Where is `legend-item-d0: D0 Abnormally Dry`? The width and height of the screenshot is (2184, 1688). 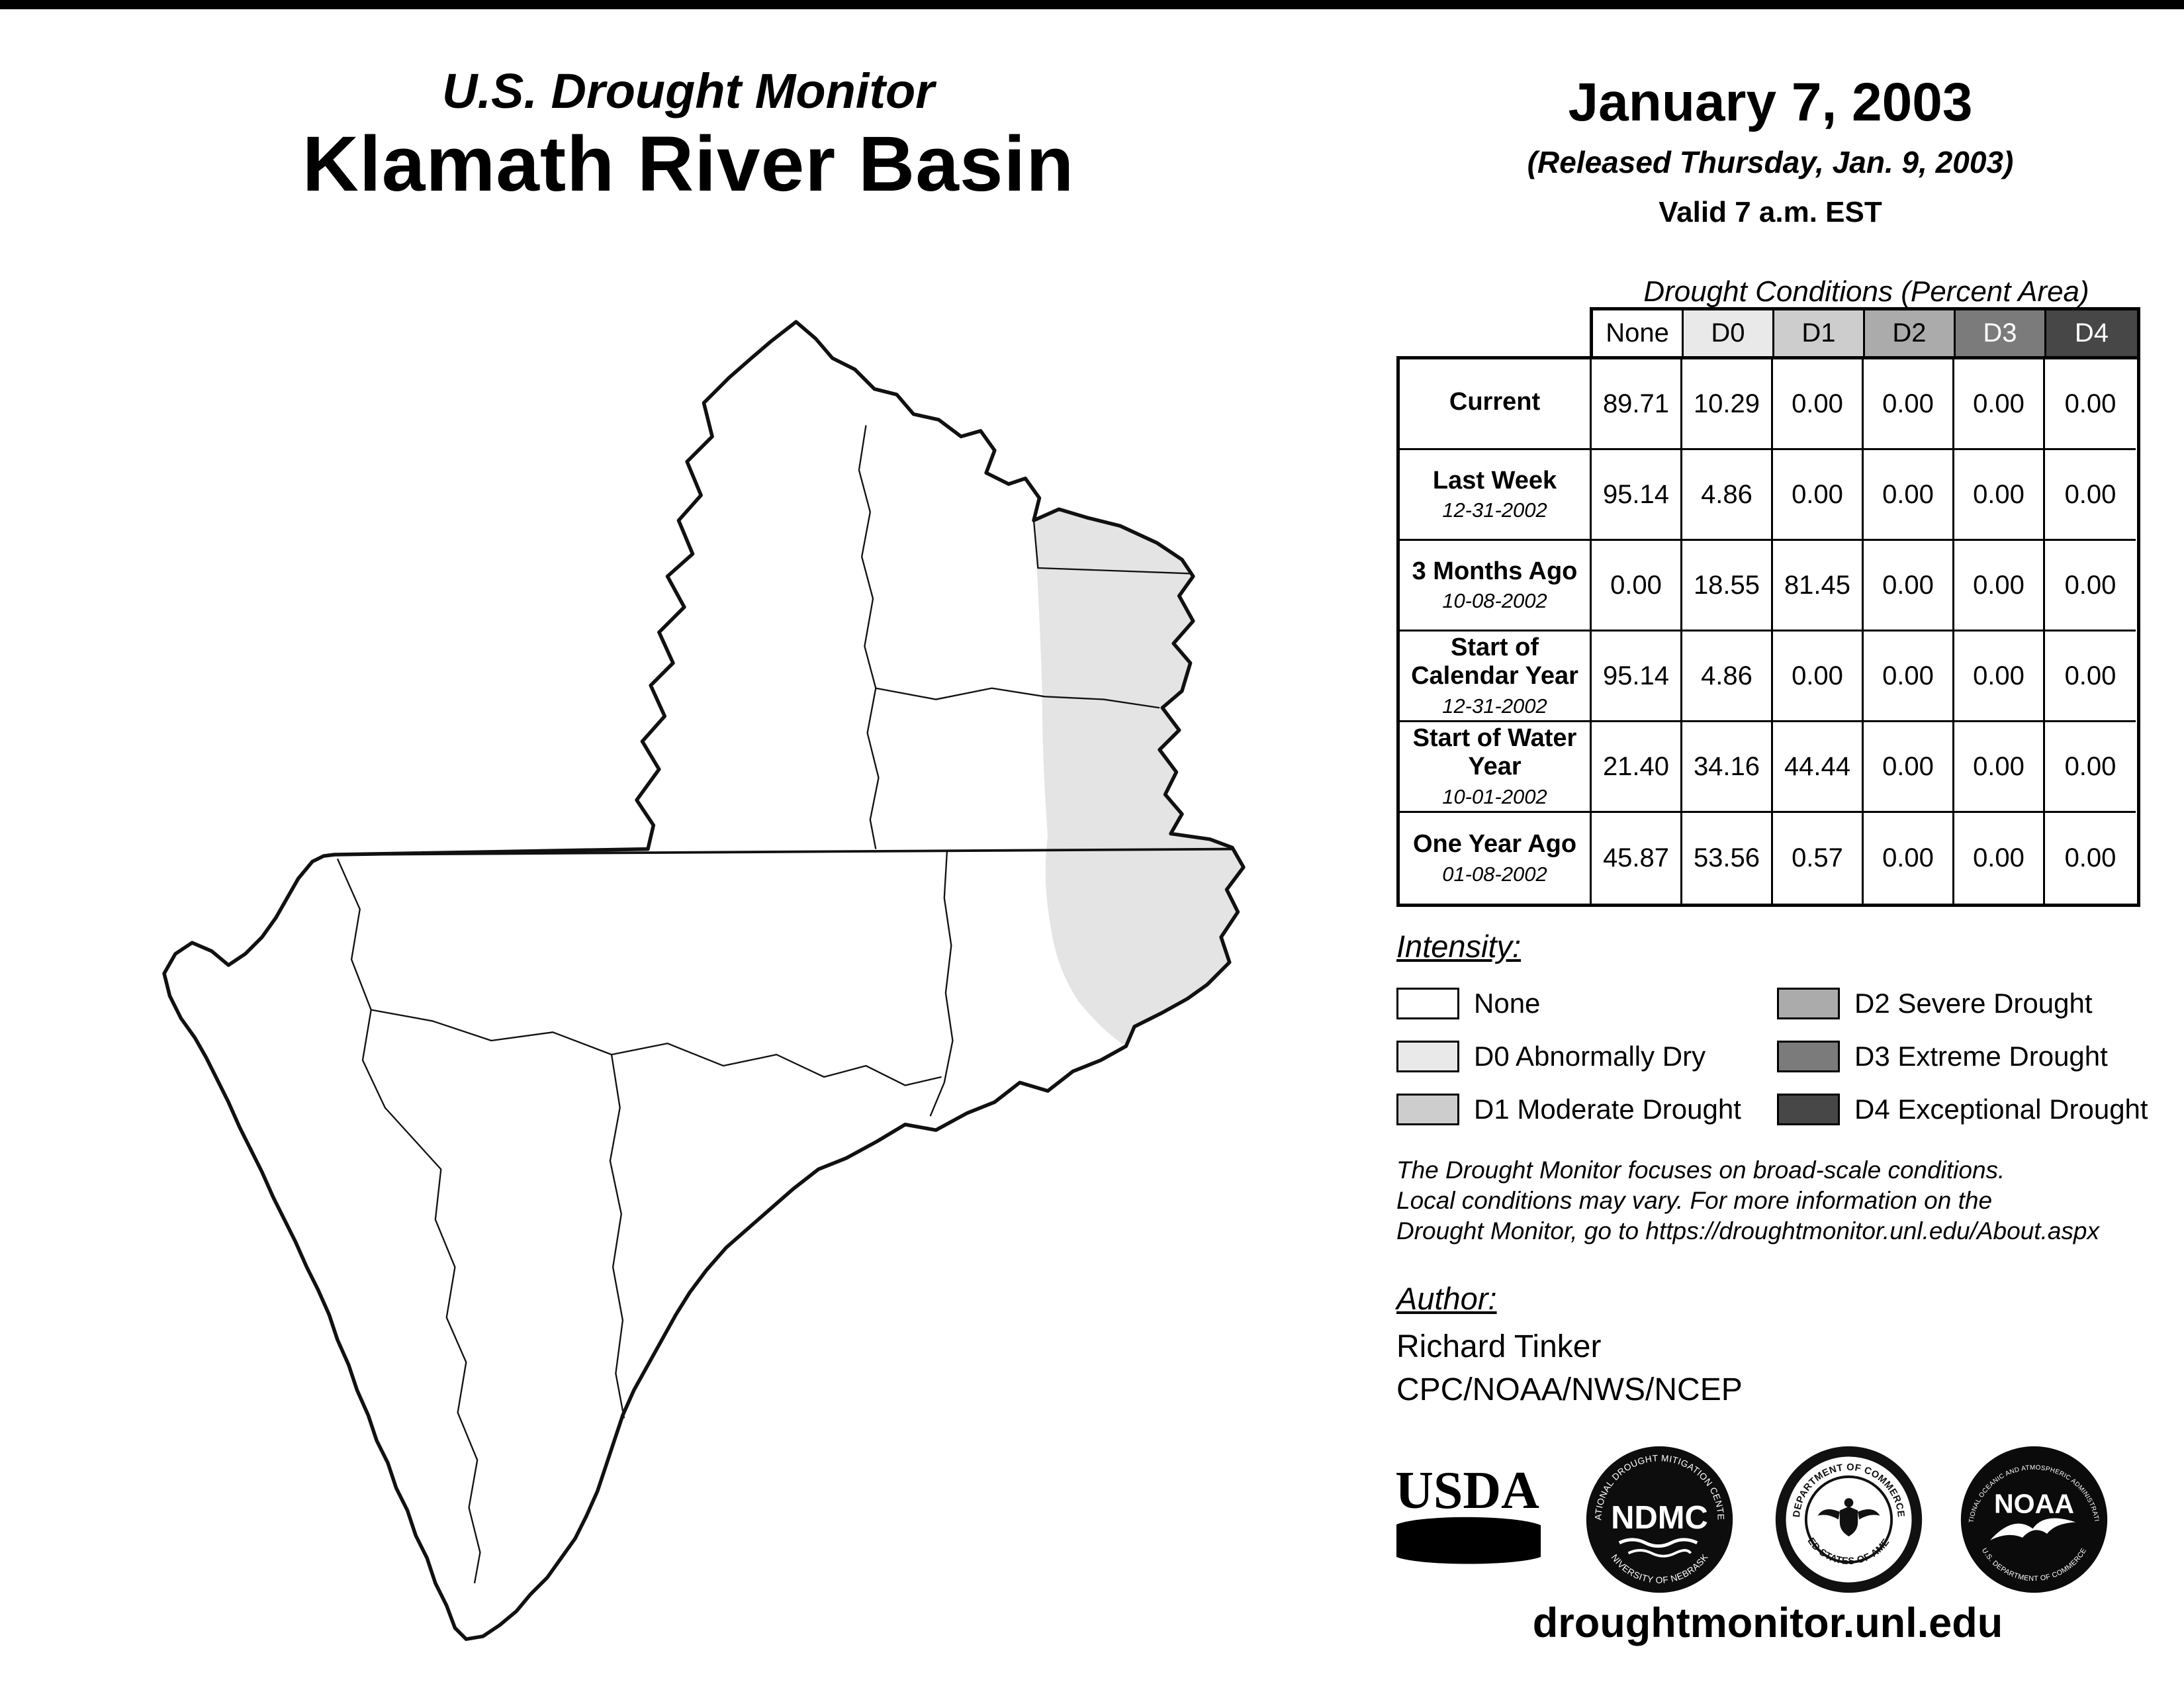
legend-item-d0: D0 Abnormally Dry is located at coordinates (1587, 1056).